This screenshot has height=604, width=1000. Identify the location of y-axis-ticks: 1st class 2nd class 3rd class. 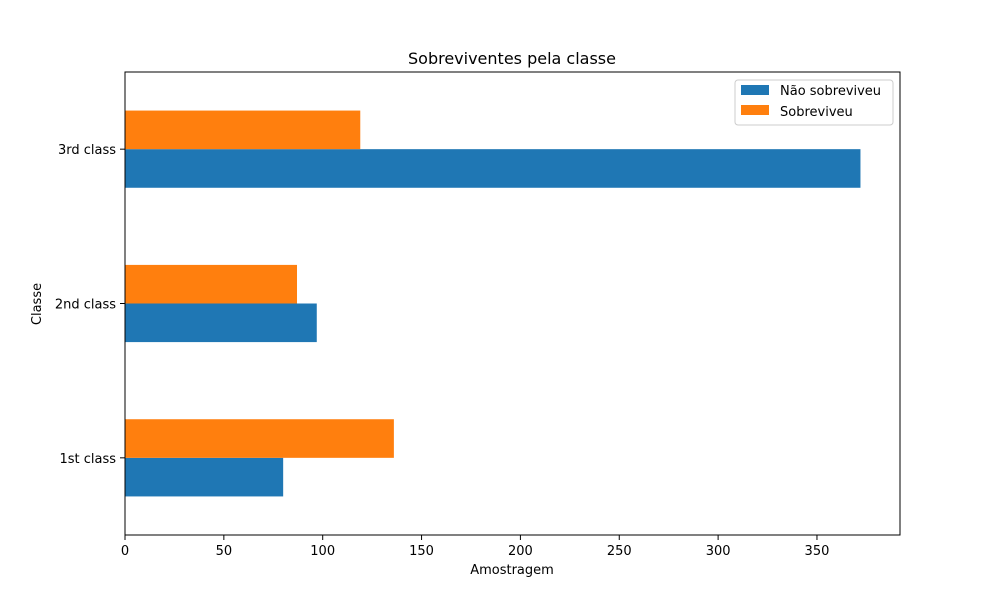
(90, 305).